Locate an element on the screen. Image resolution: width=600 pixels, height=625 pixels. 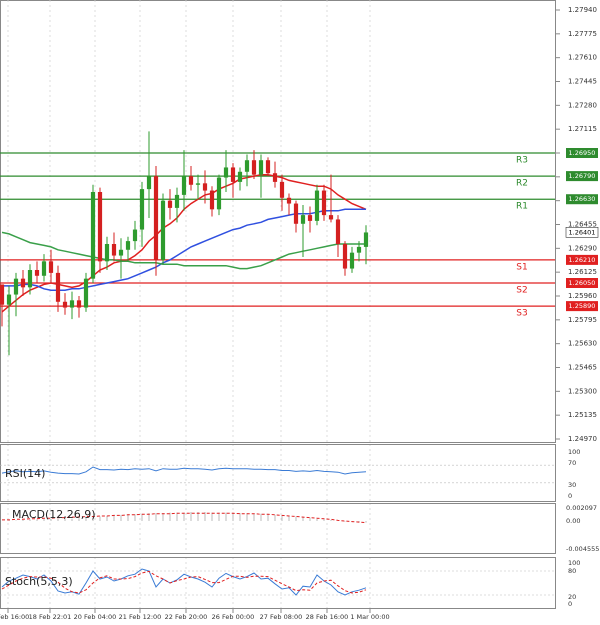
stoch-tick-label: 20 is located at coordinates (572, 597).